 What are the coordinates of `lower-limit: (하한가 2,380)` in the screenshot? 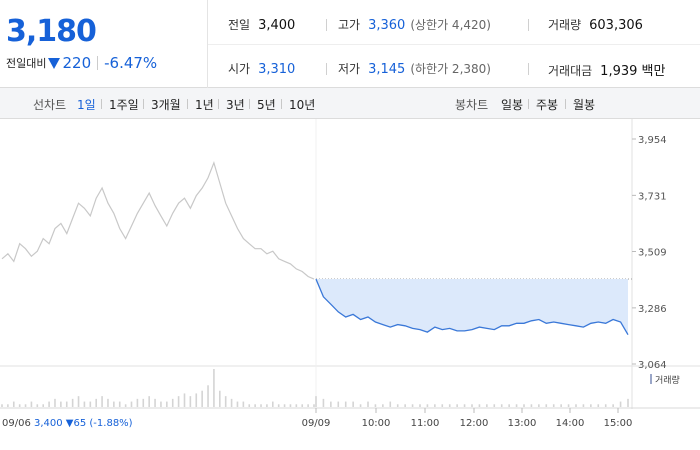 It's located at (450, 69).